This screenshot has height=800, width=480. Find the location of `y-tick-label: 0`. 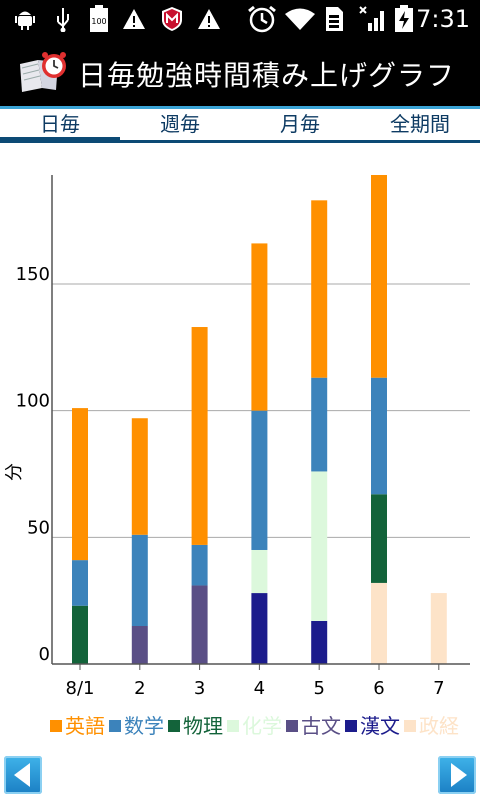

y-tick-label: 0 is located at coordinates (44, 654).